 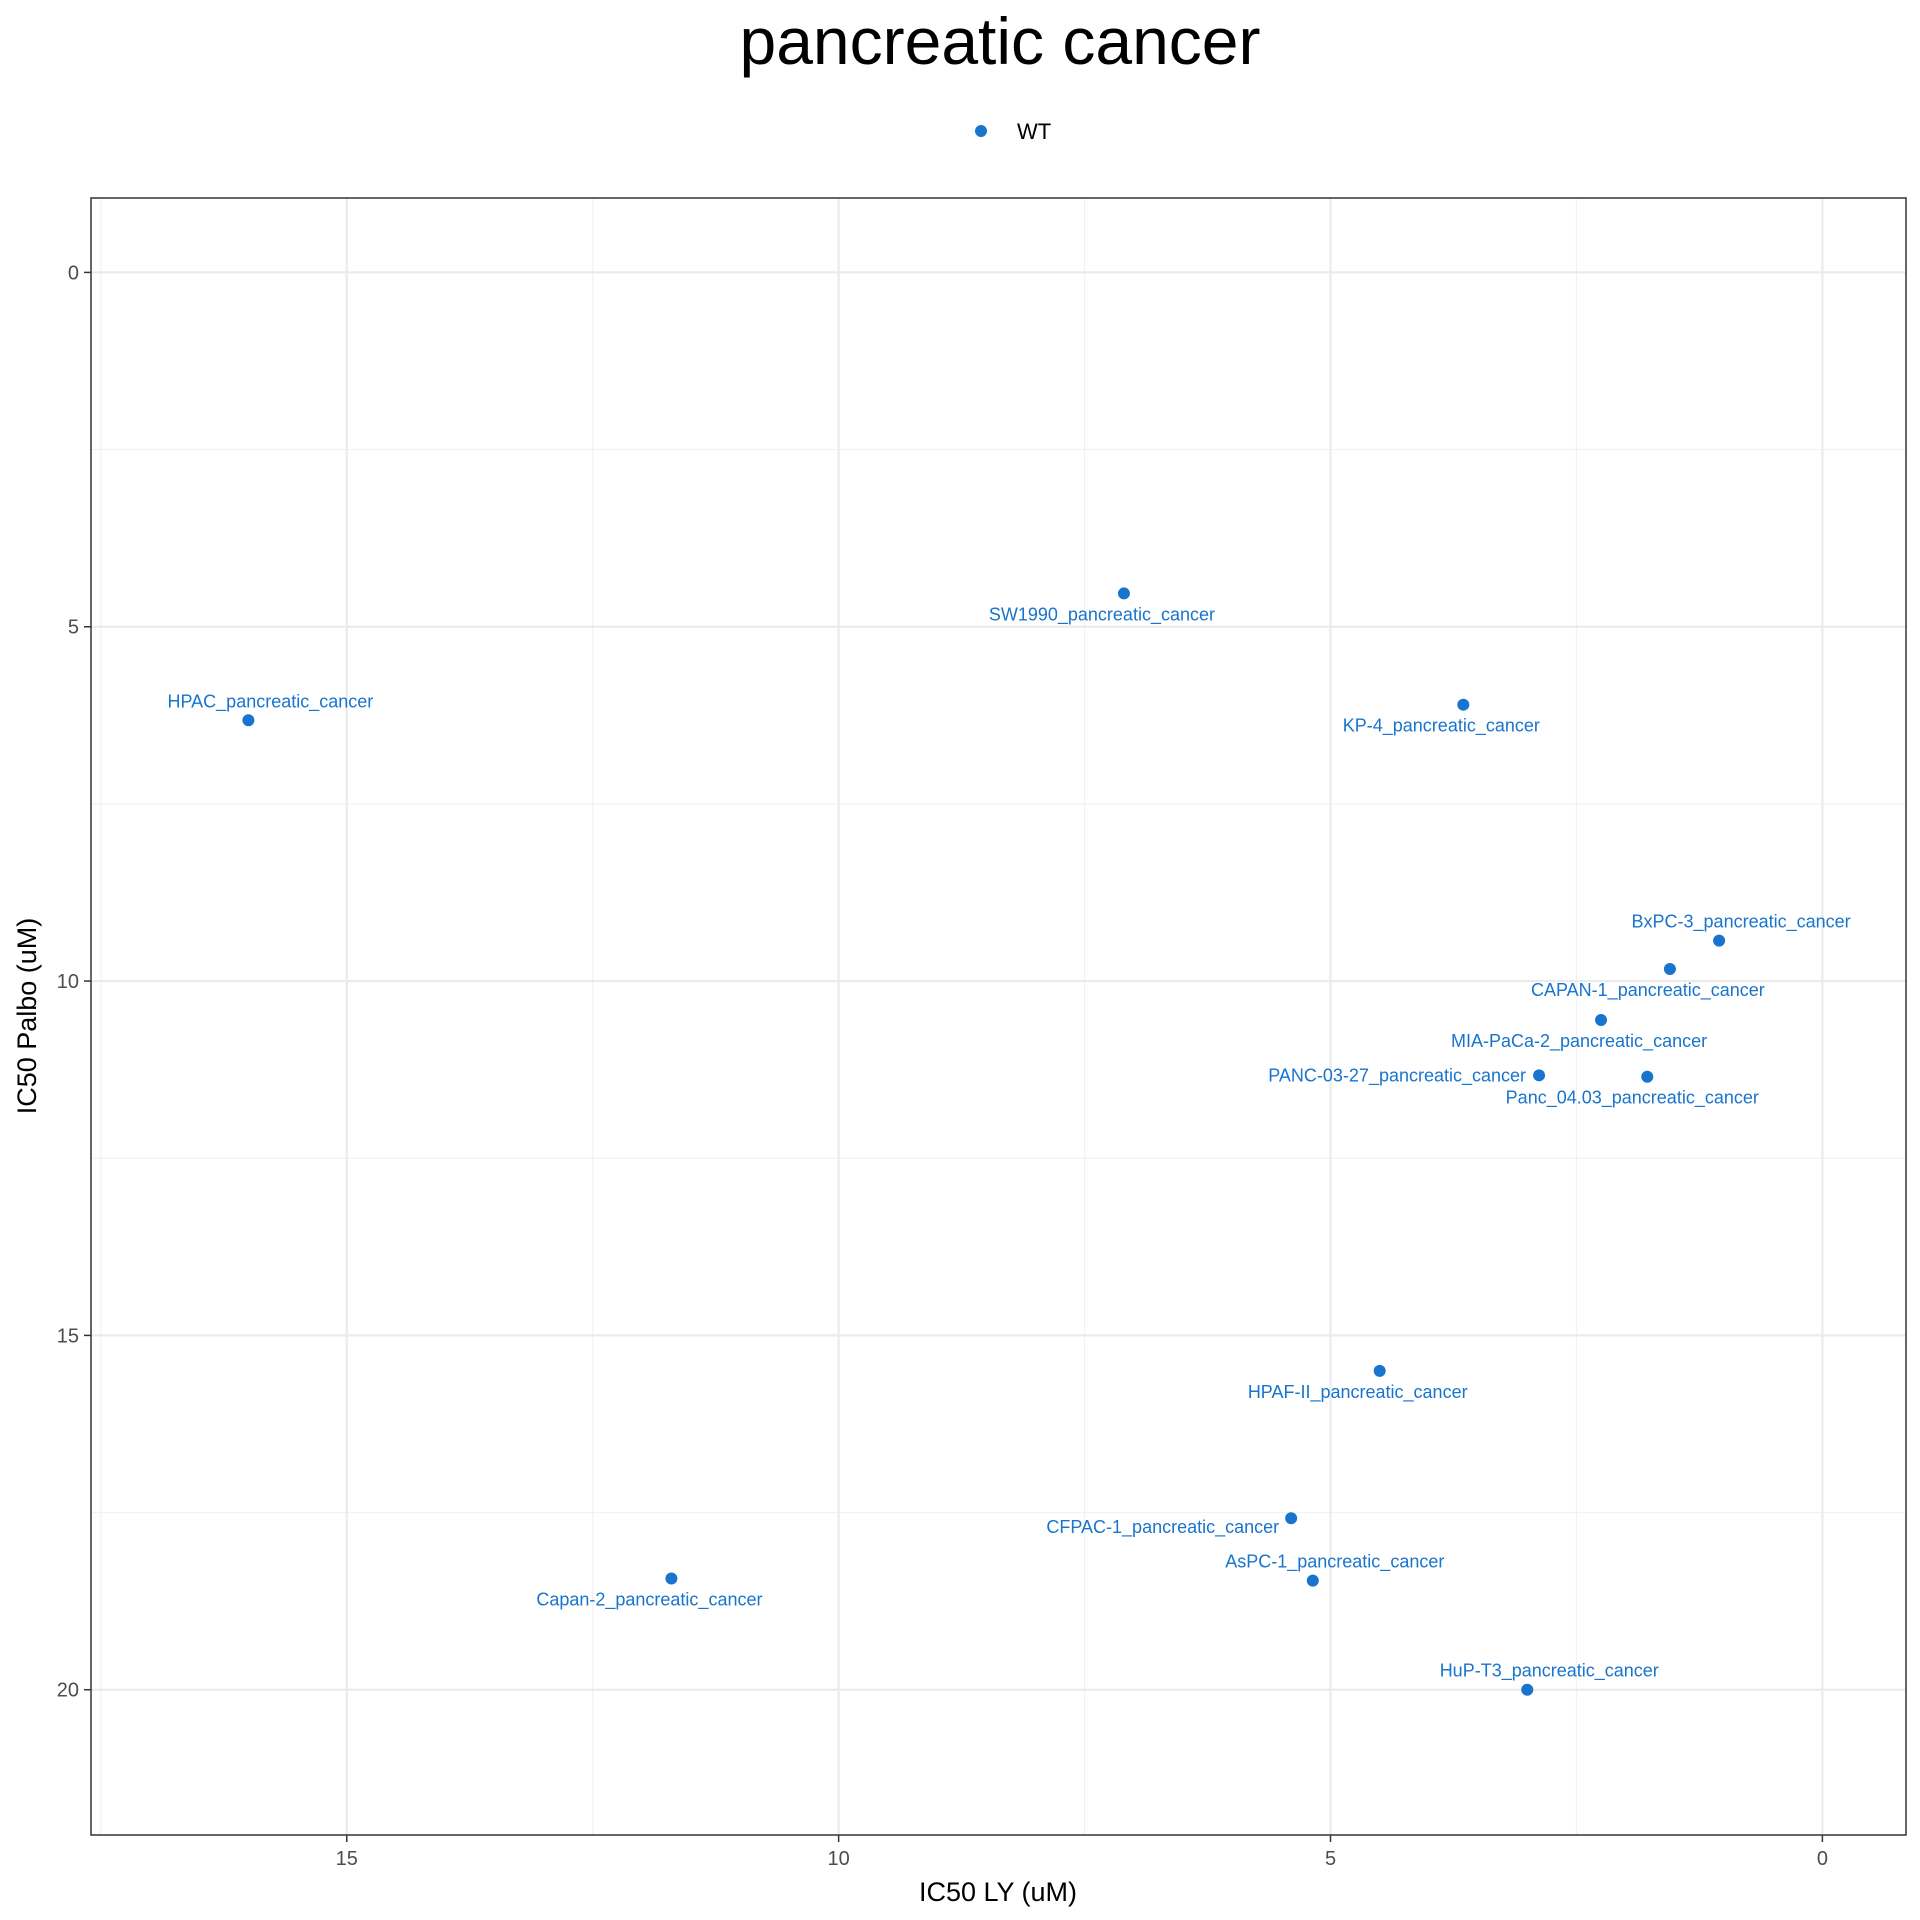 What do you see at coordinates (1000, 41) in the screenshot?
I see `chart-title: pancreatic cancer` at bounding box center [1000, 41].